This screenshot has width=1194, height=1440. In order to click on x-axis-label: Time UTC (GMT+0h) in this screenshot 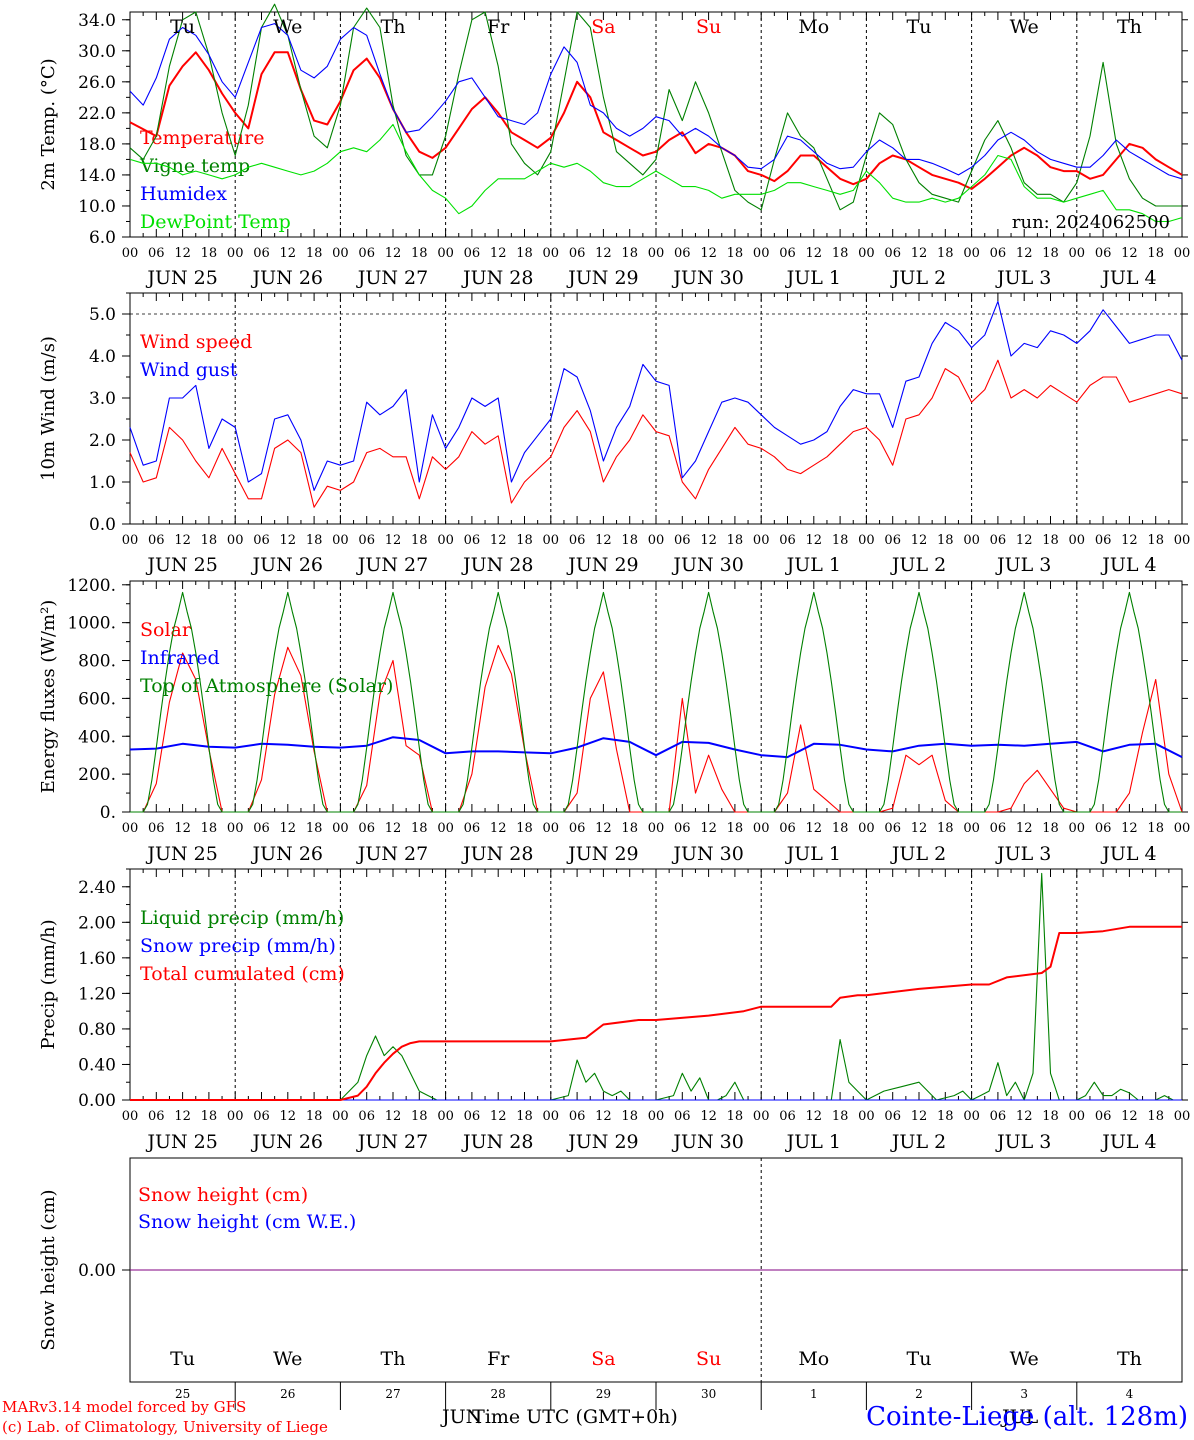, I will do `click(575, 1417)`.